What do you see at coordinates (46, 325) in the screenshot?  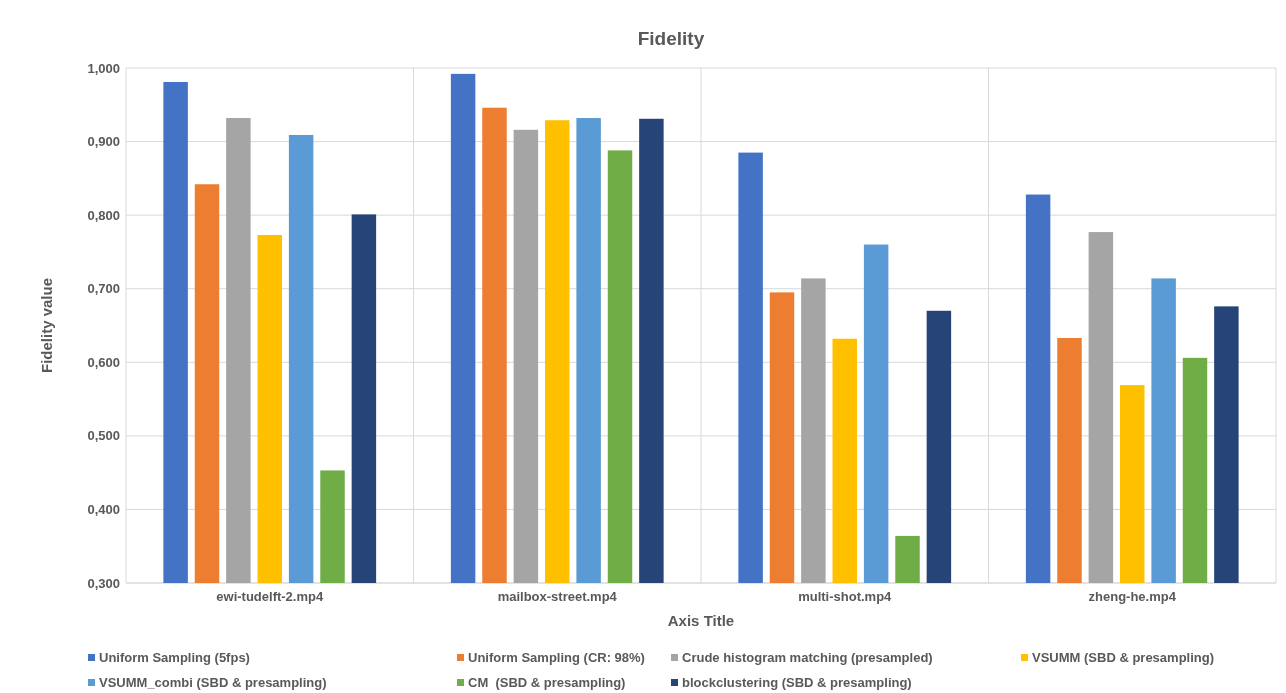 I see `y-axis-title: Fidelity value` at bounding box center [46, 325].